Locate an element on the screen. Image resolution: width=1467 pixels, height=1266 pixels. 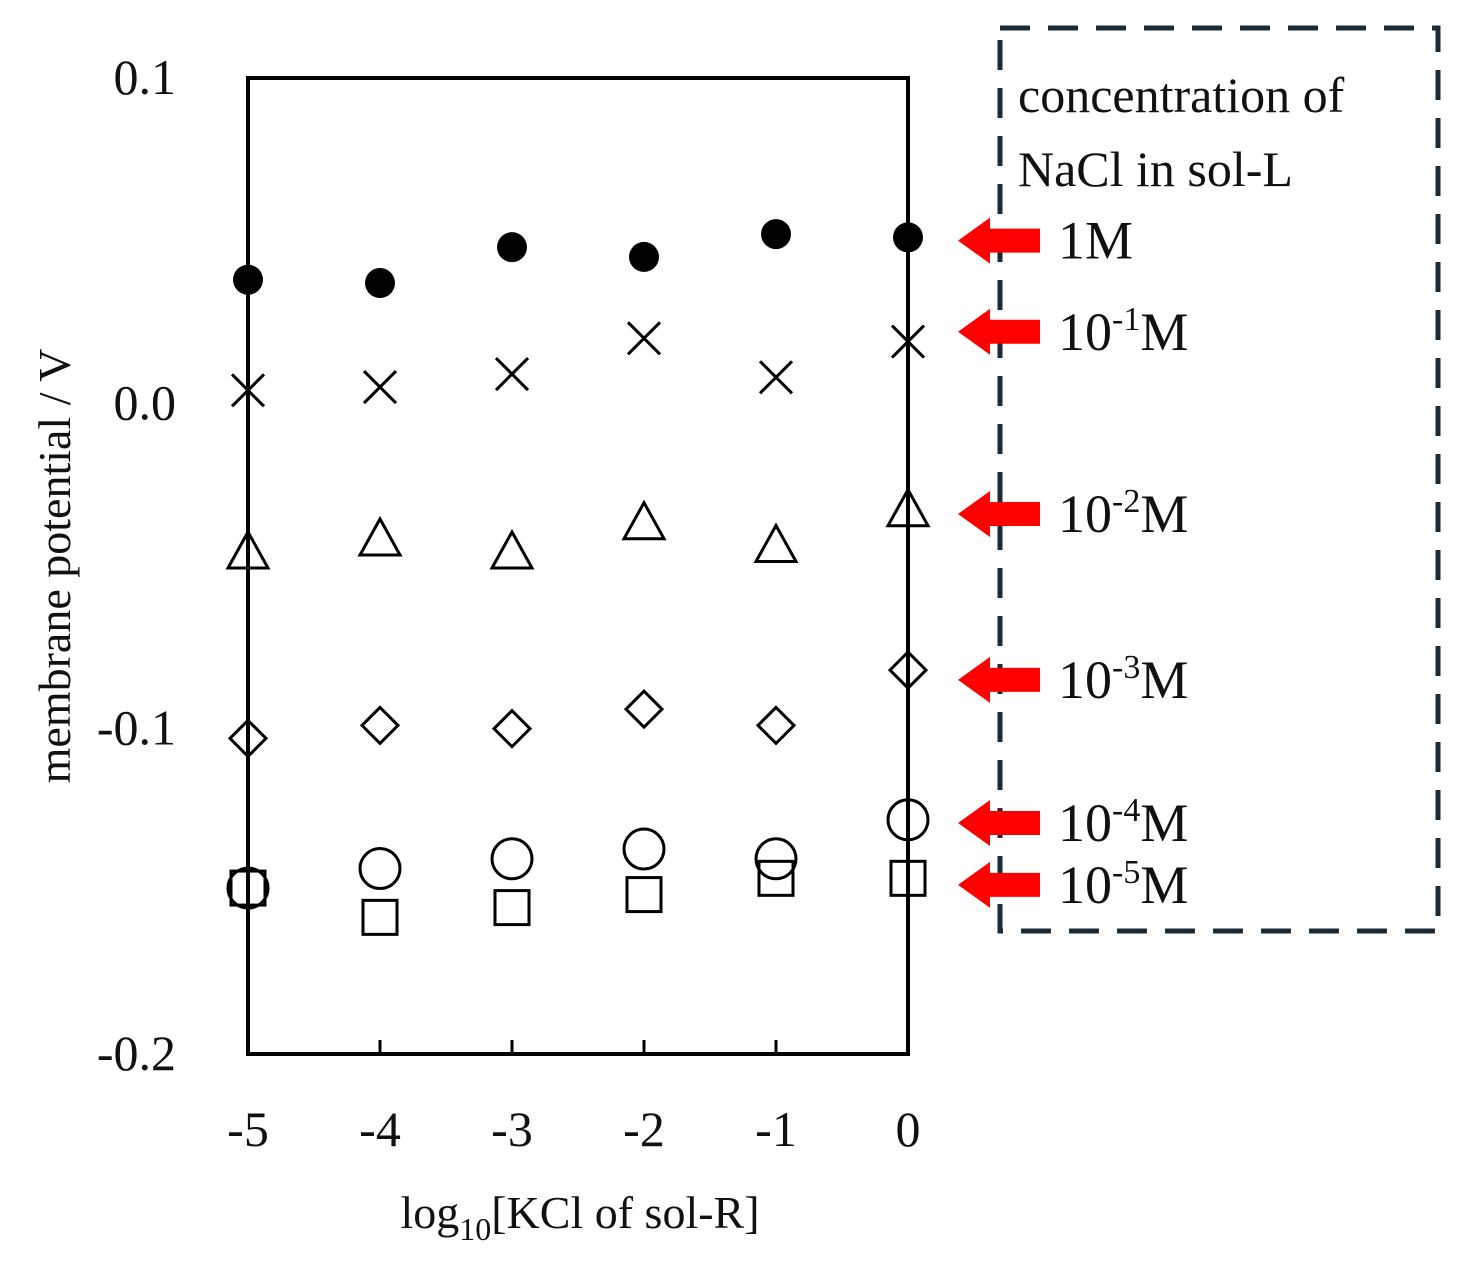
y-tick-label: -0.1 is located at coordinates (136, 728).